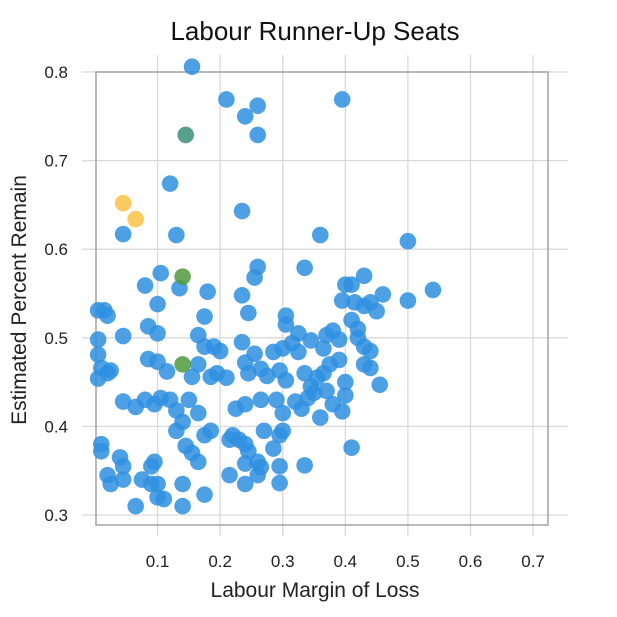  Describe the element at coordinates (158, 561) in the screenshot. I see `x-tick-label: 0.1` at that location.